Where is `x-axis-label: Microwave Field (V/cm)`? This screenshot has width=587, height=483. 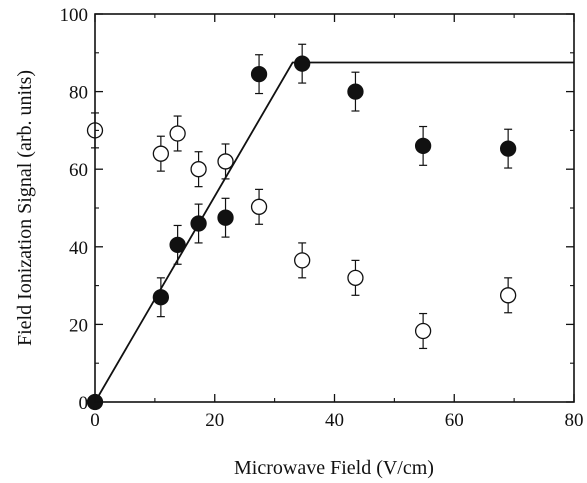 x-axis-label: Microwave Field (V/cm) is located at coordinates (334, 468).